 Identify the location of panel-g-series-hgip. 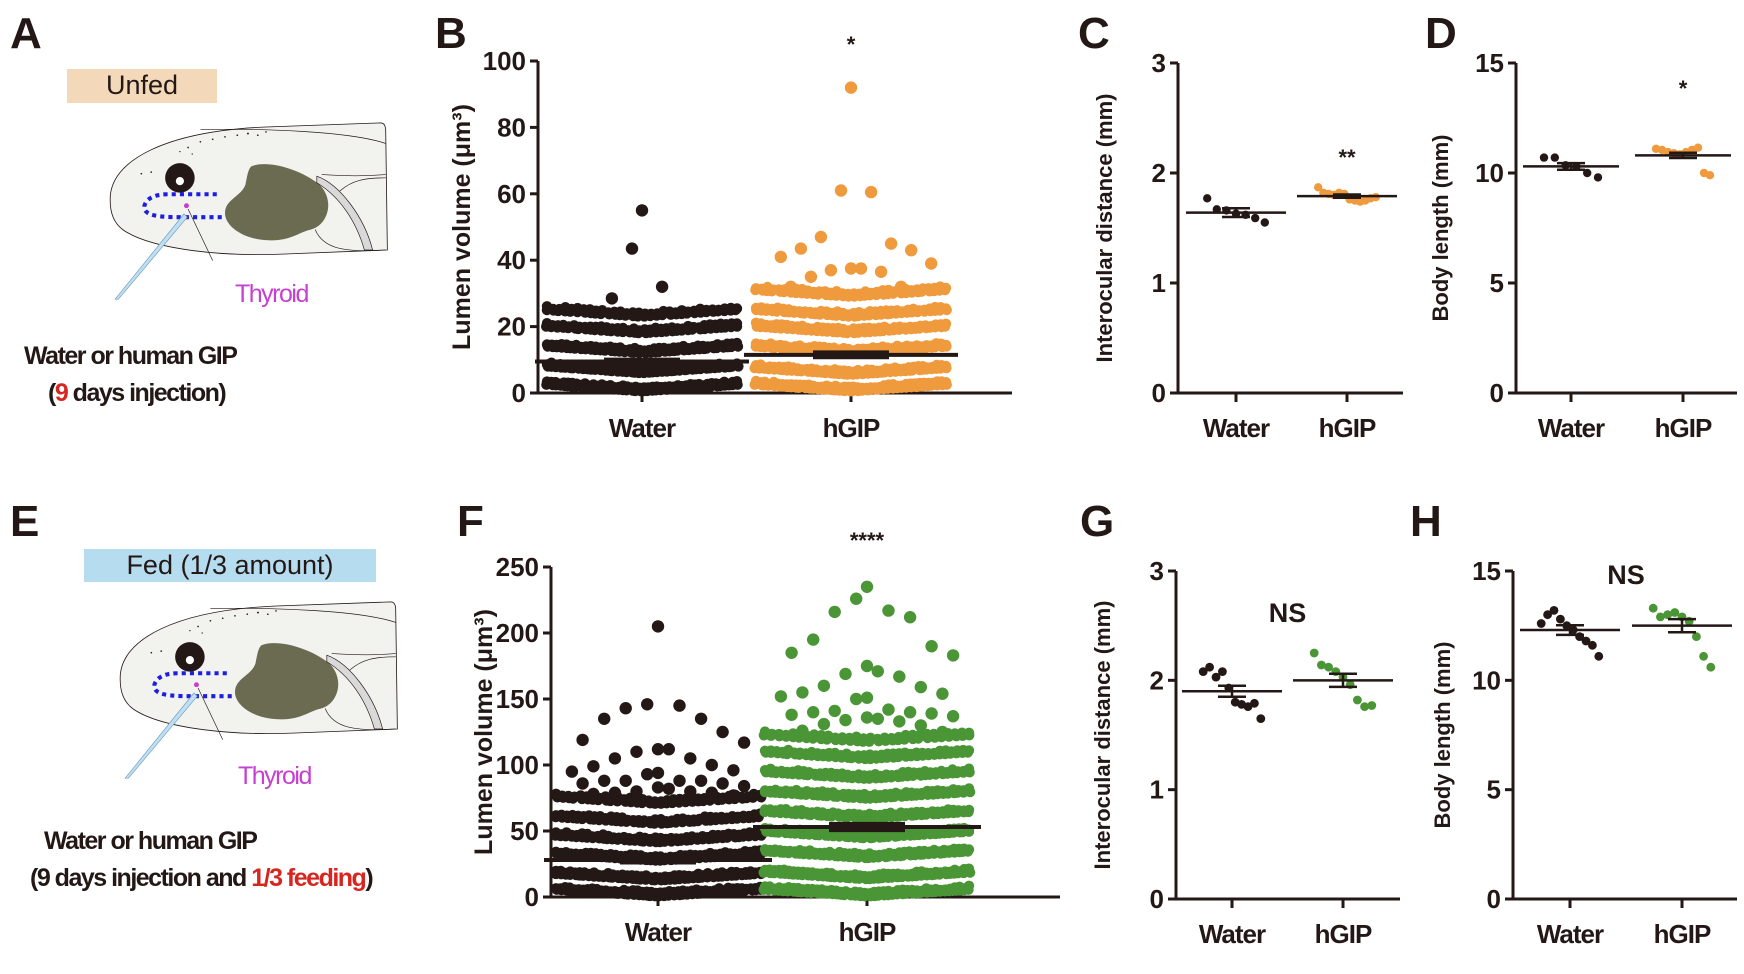
(1343, 679).